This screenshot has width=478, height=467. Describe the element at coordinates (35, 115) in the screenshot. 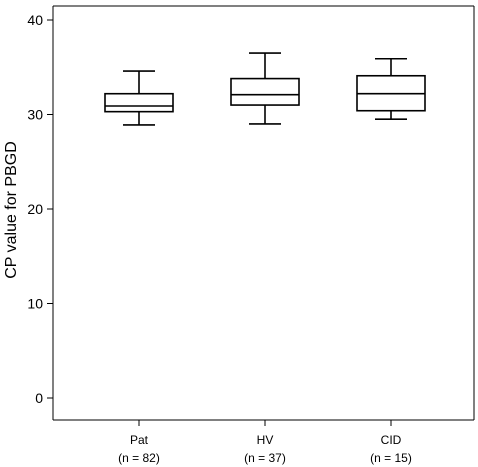

I see `y-tick-label: 30` at that location.